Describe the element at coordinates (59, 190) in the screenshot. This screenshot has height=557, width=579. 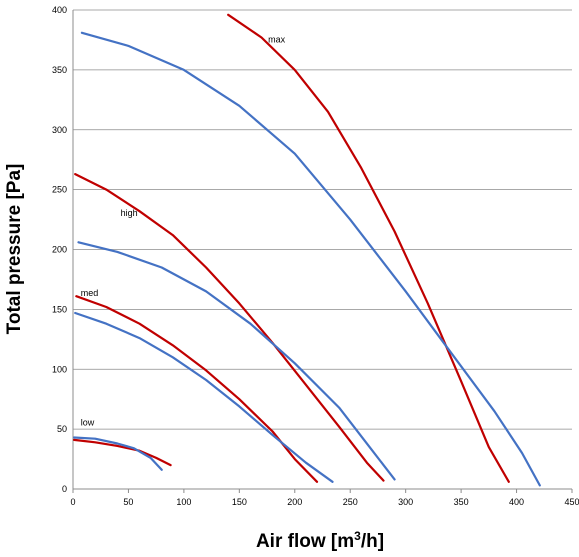
I see `y-tick-label: 250` at that location.